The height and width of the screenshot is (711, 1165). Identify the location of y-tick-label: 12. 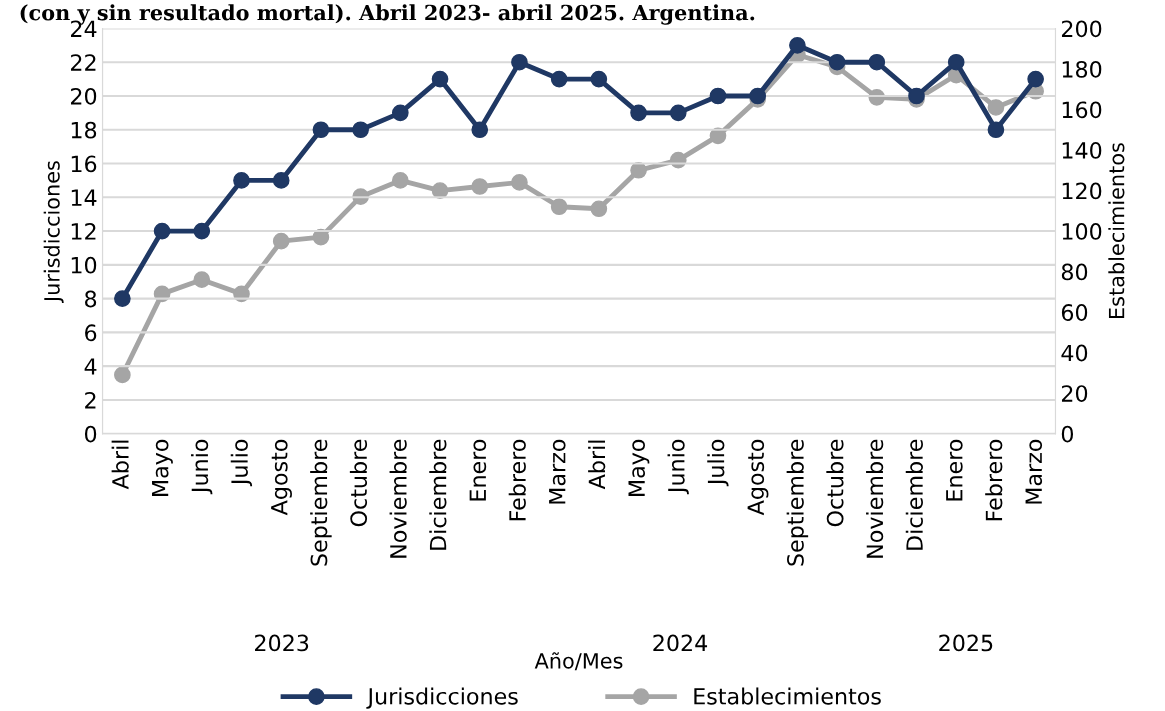
(83, 231).